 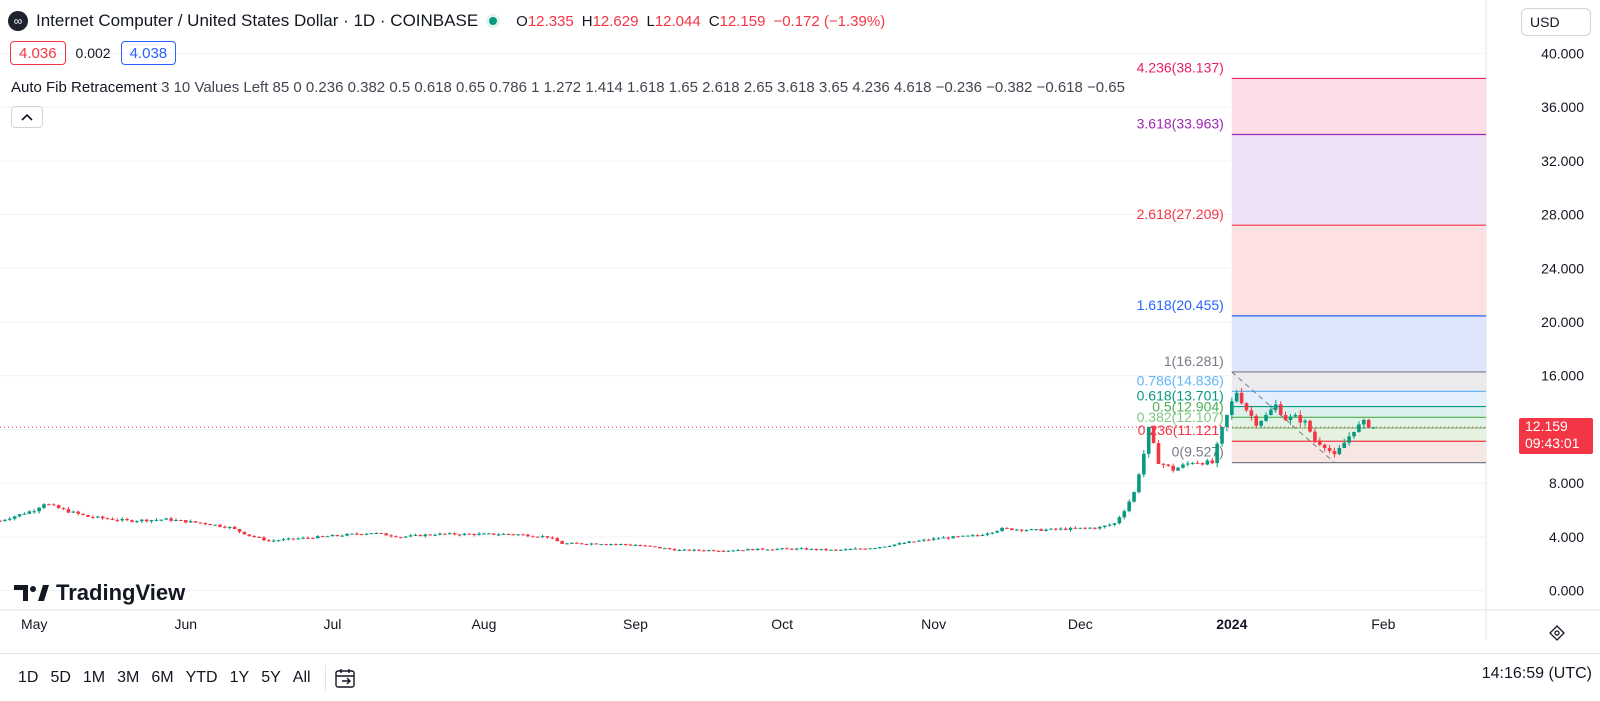 I want to click on y-tick-label: 8.000, so click(x=1566, y=483).